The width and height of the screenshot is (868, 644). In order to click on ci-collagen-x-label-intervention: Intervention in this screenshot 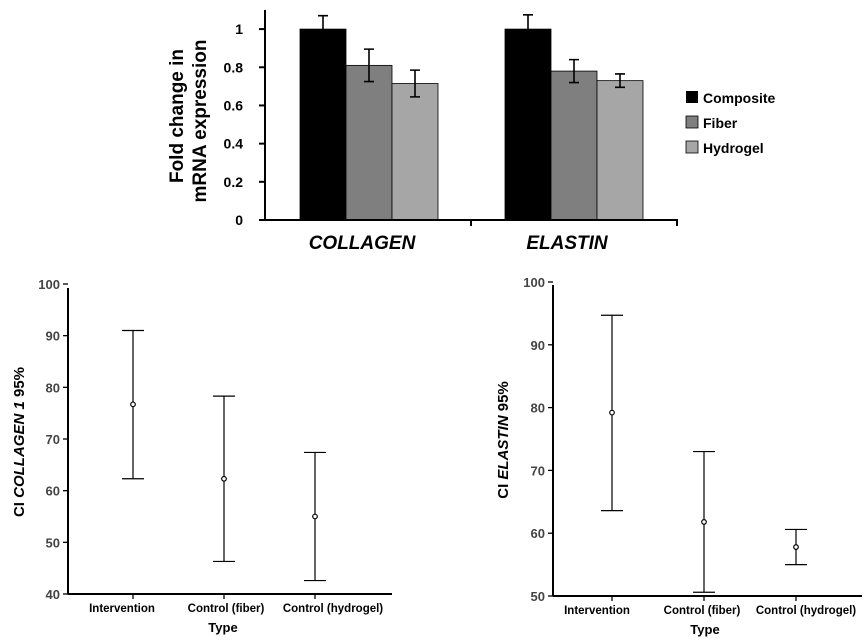, I will do `click(122, 609)`.